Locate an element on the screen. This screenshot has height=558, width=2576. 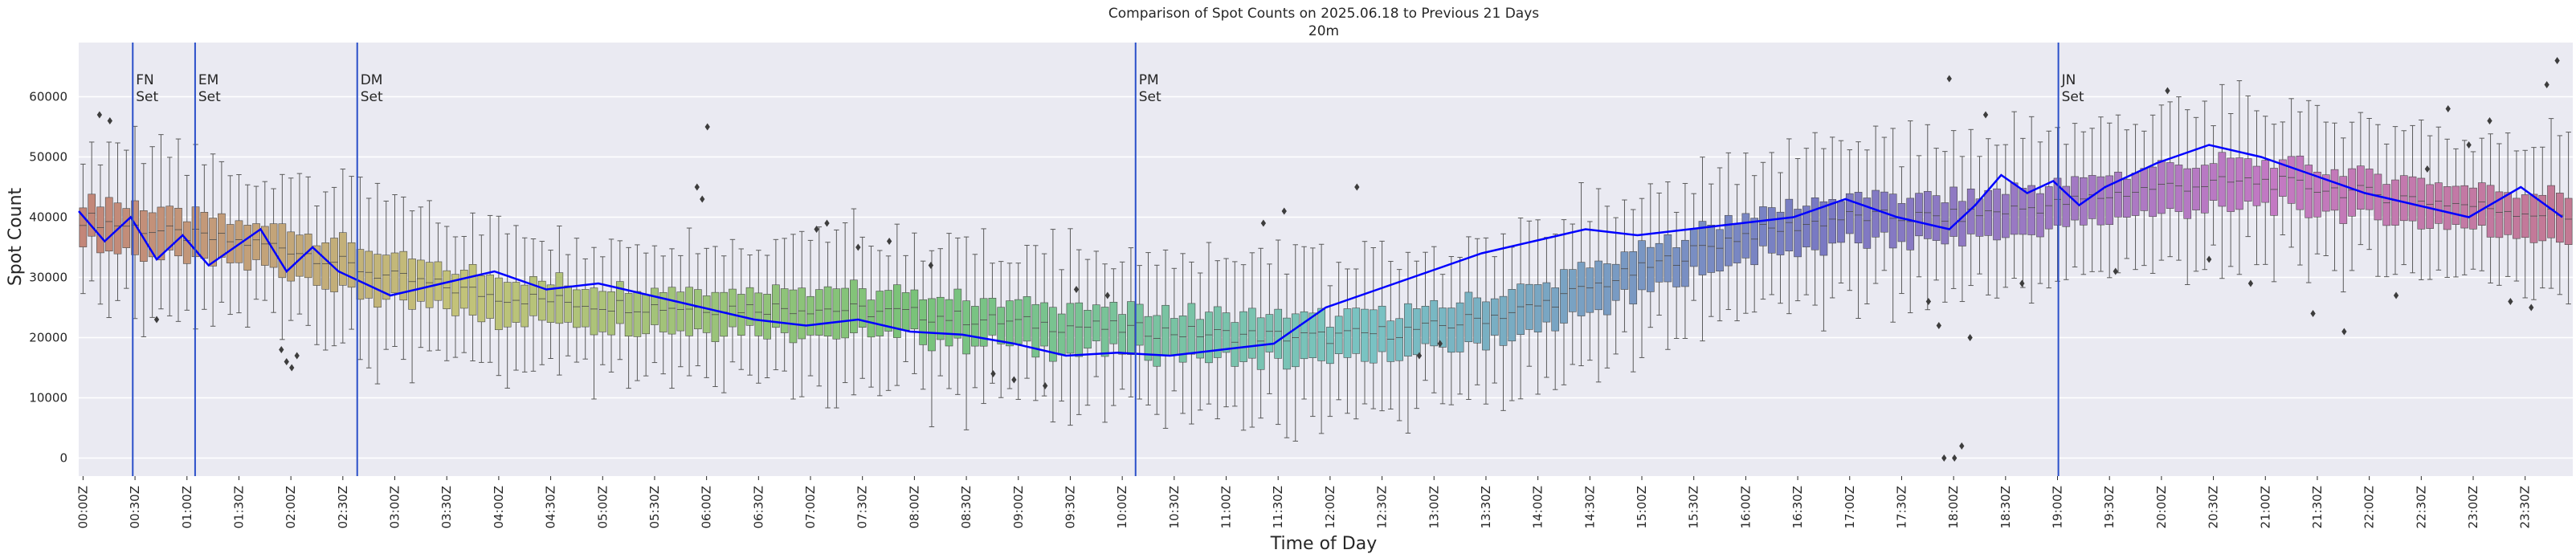
x-tick-label: 14:00Z is located at coordinates (1538, 507).